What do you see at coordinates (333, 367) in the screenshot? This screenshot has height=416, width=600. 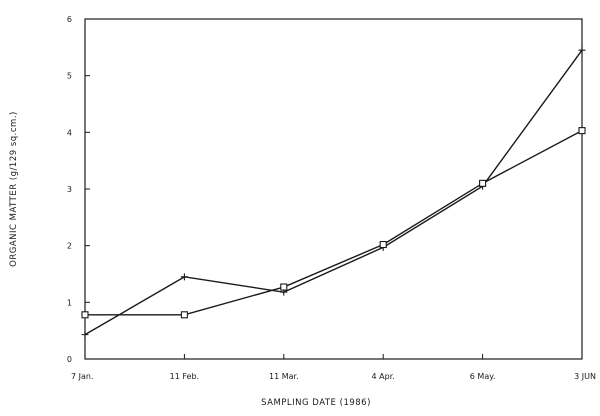 I see `x-axis: 7 Jan. 11 Feb. 11 Mar. 4 Apr. 6 May. 3 JUN` at bounding box center [333, 367].